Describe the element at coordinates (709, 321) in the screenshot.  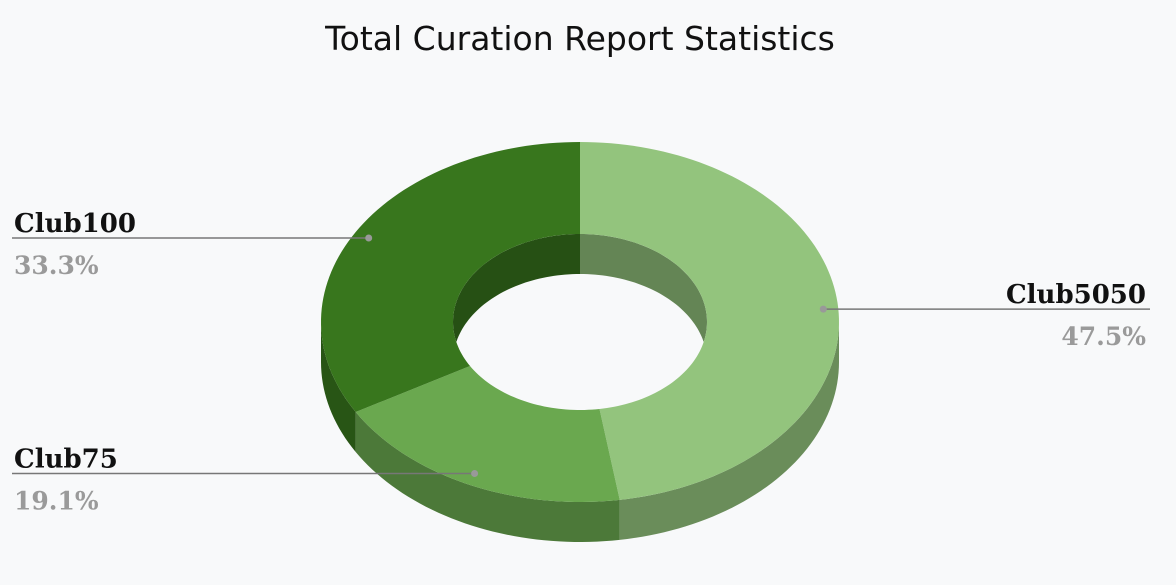
I see `slice-club5050` at that location.